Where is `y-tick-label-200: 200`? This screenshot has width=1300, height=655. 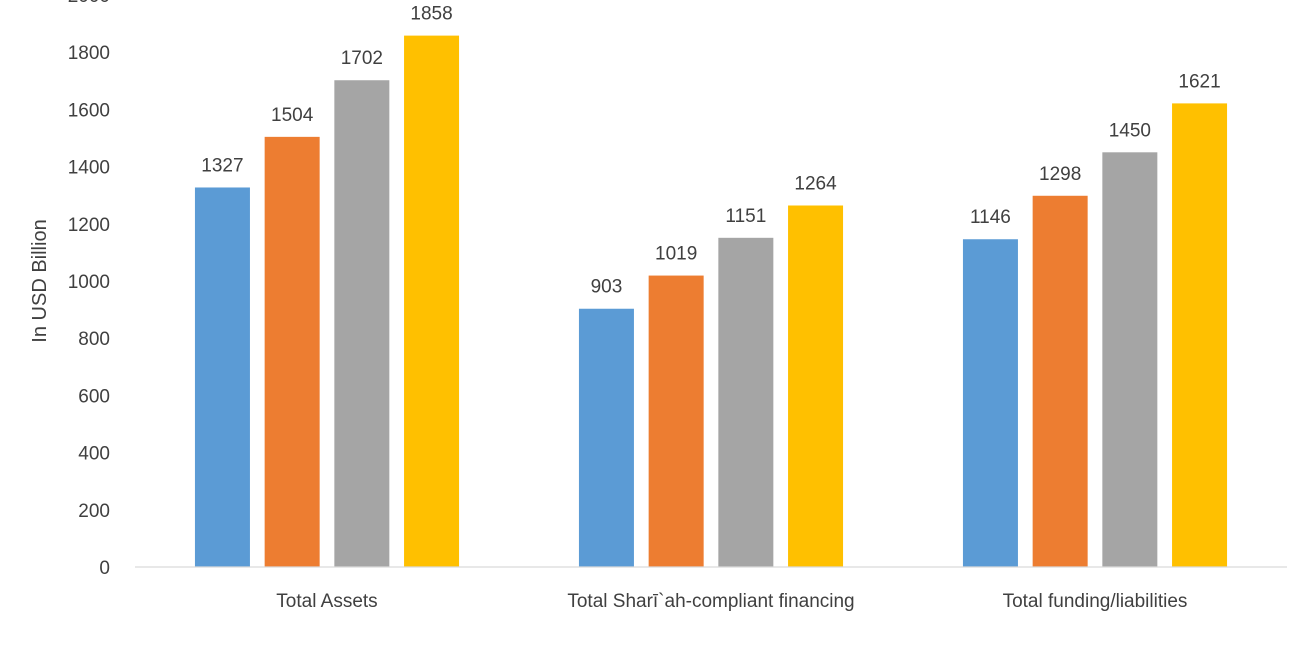
y-tick-label-200: 200 is located at coordinates (94, 511).